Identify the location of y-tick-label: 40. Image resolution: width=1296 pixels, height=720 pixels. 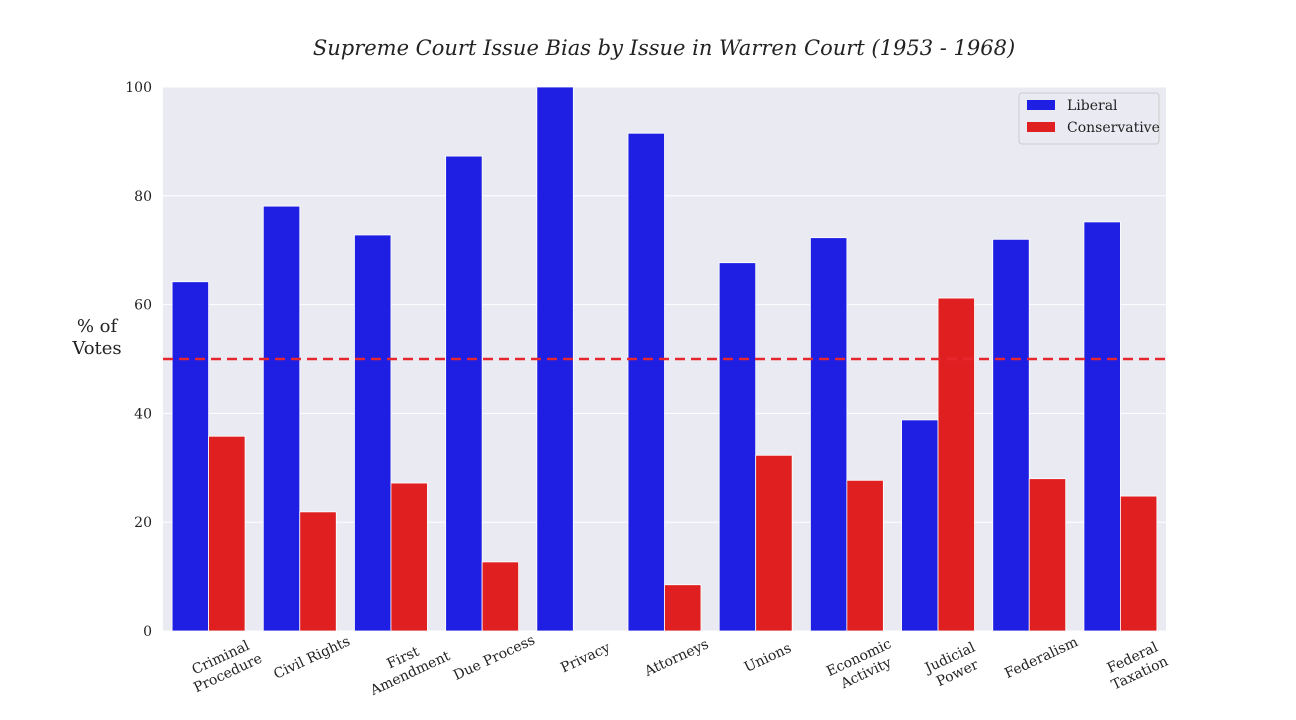
(143, 414).